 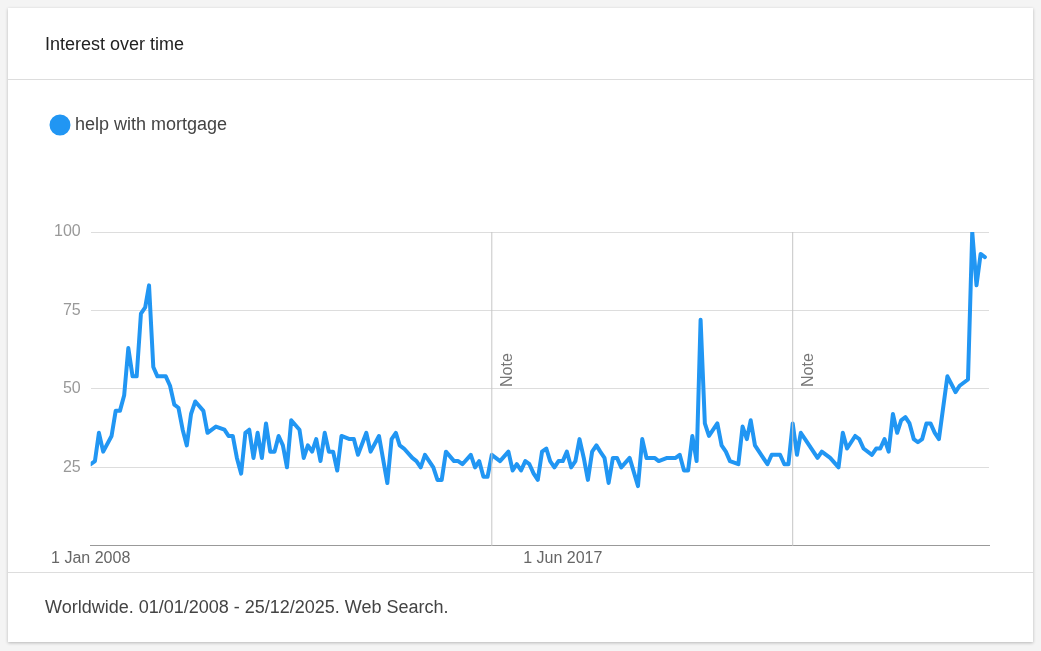 I want to click on x-tick-label: 1 Jan 2008, so click(x=91, y=557).